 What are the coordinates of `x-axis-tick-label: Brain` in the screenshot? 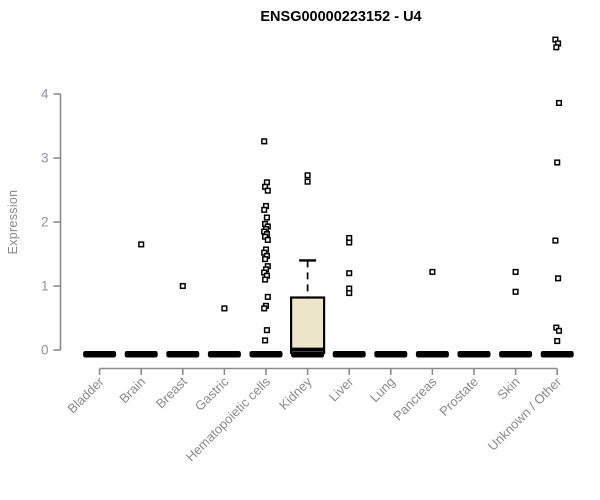 It's located at (132, 390).